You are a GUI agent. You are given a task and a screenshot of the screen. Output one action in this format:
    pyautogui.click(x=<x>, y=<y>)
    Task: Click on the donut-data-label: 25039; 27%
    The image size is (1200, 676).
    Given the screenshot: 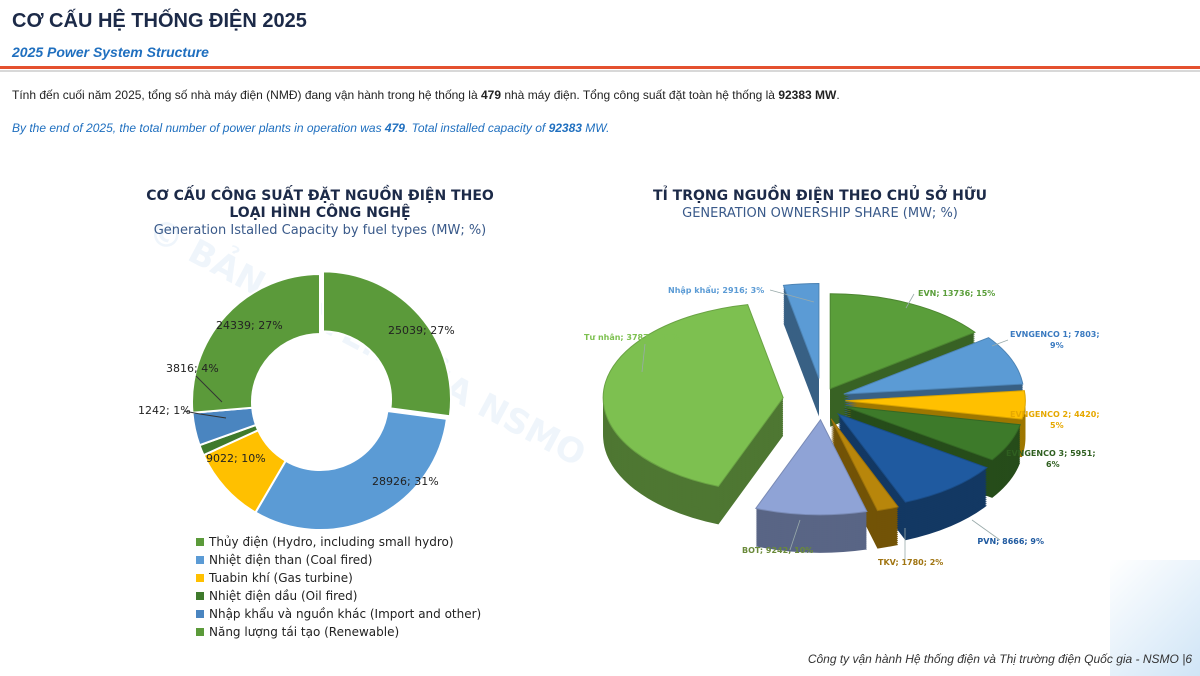 What is the action you would take?
    pyautogui.click(x=421, y=330)
    